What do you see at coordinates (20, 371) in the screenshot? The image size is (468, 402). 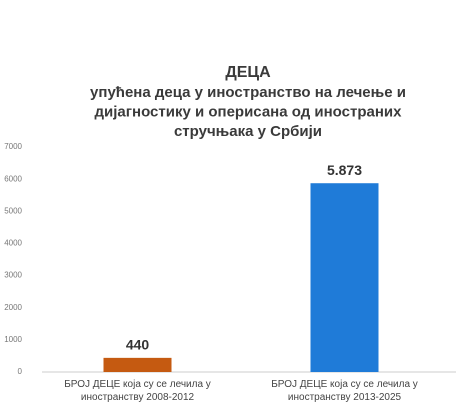 I see `y-tick-label: 0` at bounding box center [20, 371].